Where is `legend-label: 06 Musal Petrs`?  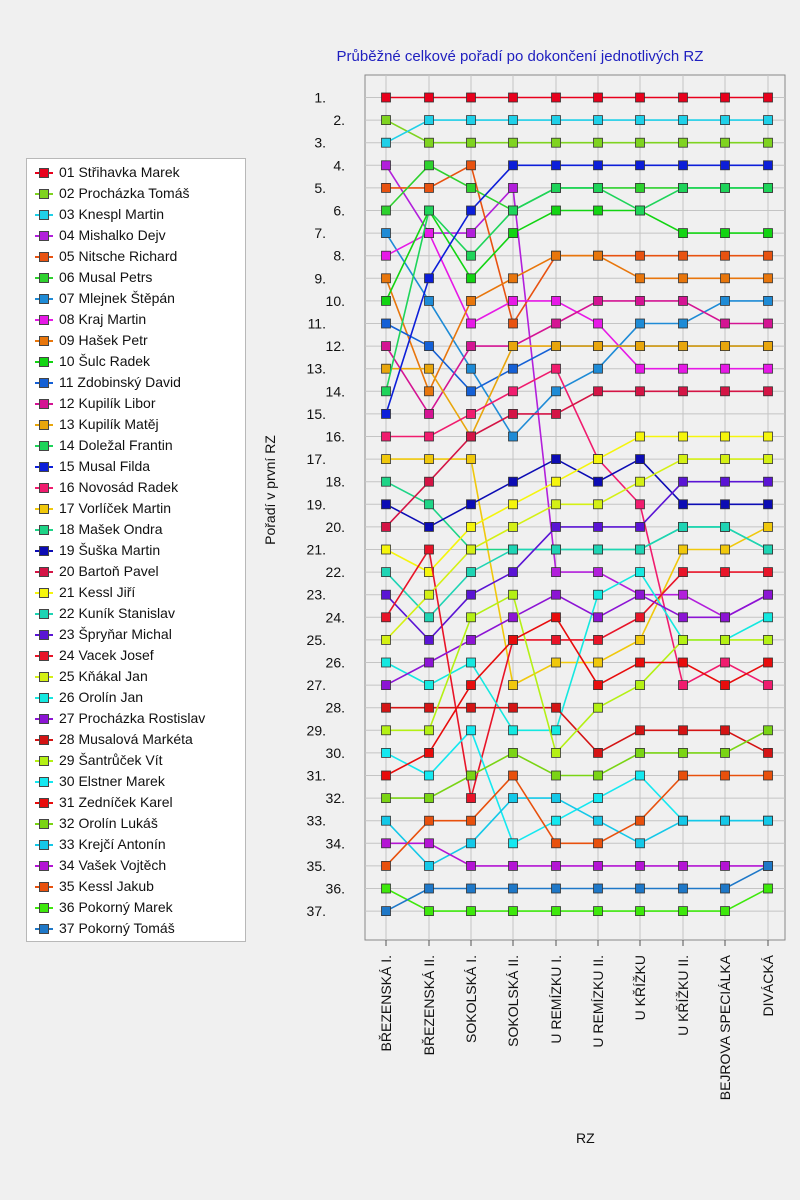 legend-label: 06 Musal Petrs is located at coordinates (106, 277).